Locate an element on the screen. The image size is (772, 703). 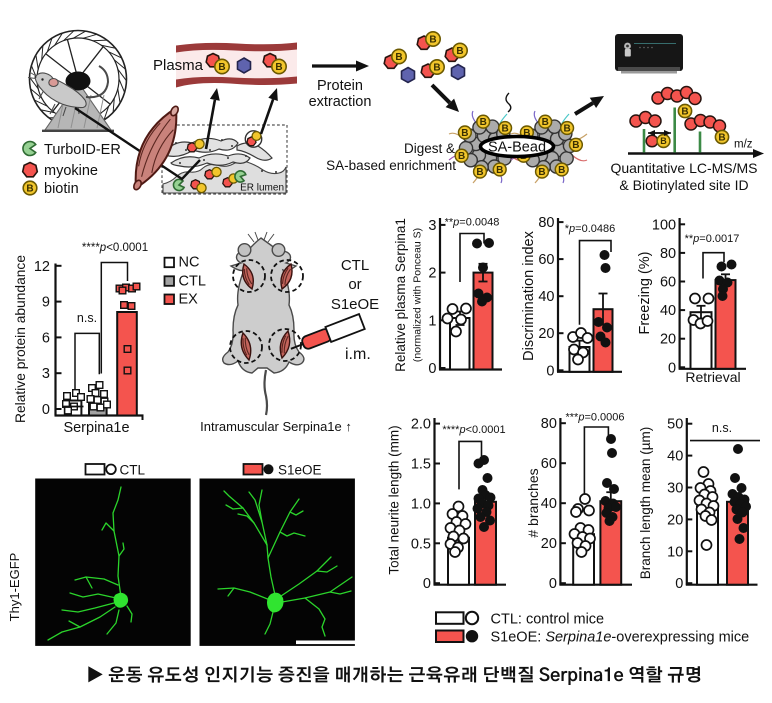
svg-text: Relative plasma Serpina1 is located at coordinates (400, 295).